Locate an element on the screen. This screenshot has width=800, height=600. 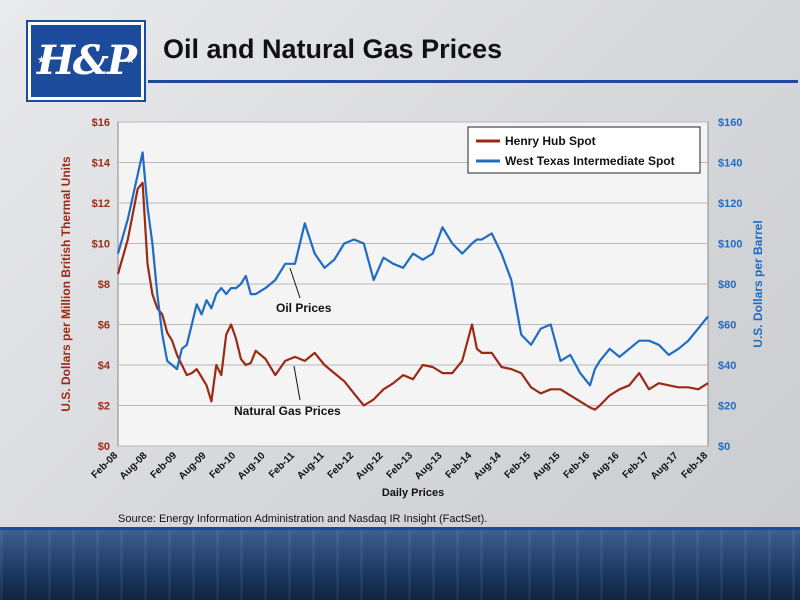
annotation-layer: Oil Prices Natural Gas Prices is located at coordinates (287, 342).